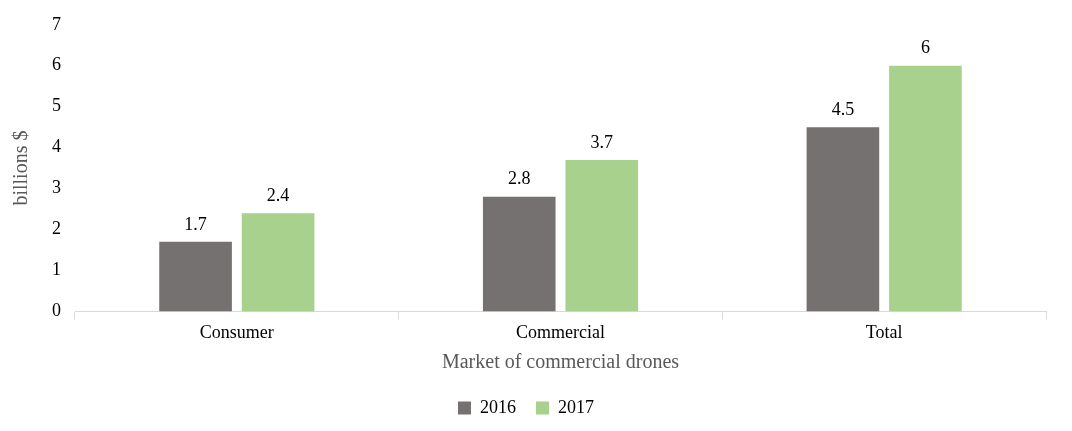  What do you see at coordinates (56, 310) in the screenshot?
I see `y-tick-label: 0` at bounding box center [56, 310].